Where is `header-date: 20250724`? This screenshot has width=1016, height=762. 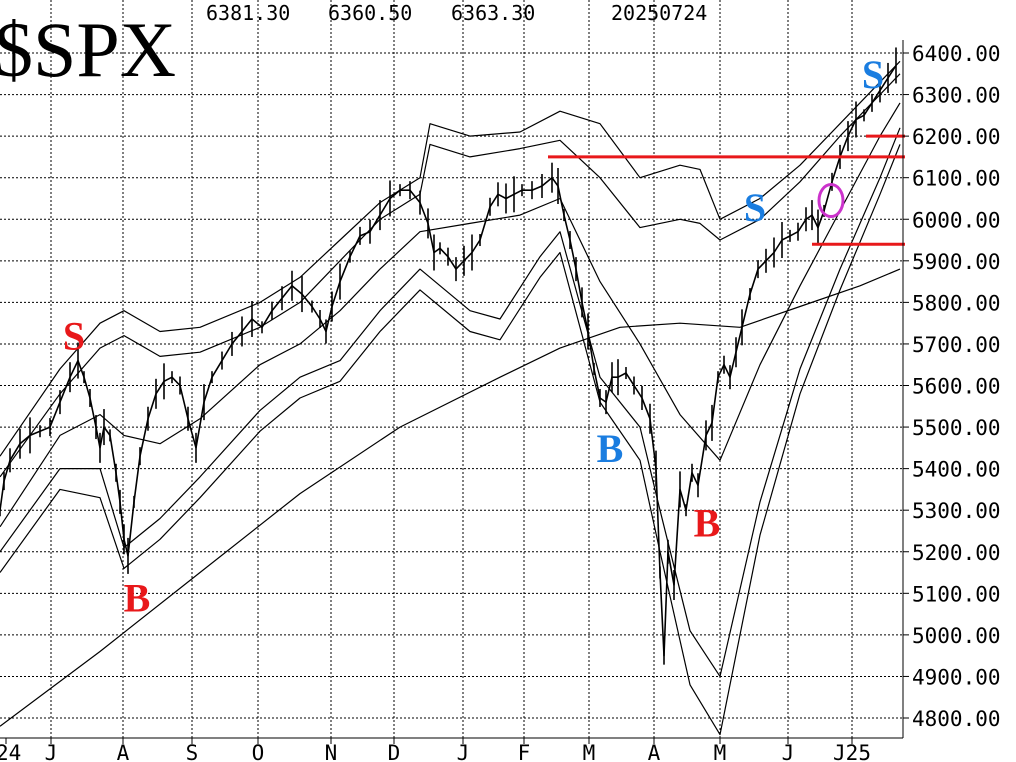 header-date: 20250724 is located at coordinates (659, 13).